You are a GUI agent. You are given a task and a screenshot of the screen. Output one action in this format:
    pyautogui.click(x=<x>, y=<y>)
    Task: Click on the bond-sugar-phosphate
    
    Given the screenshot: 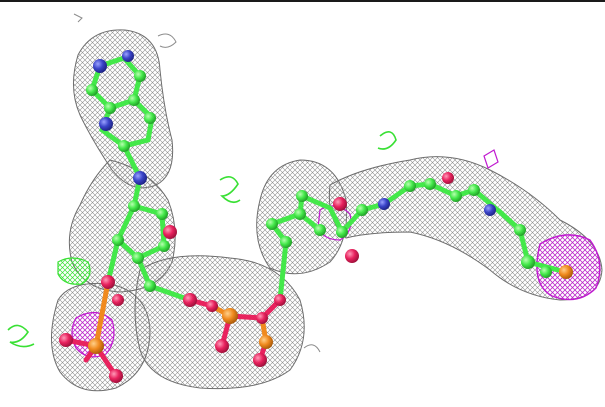 What is the action you would take?
    pyautogui.click(x=113, y=261)
    